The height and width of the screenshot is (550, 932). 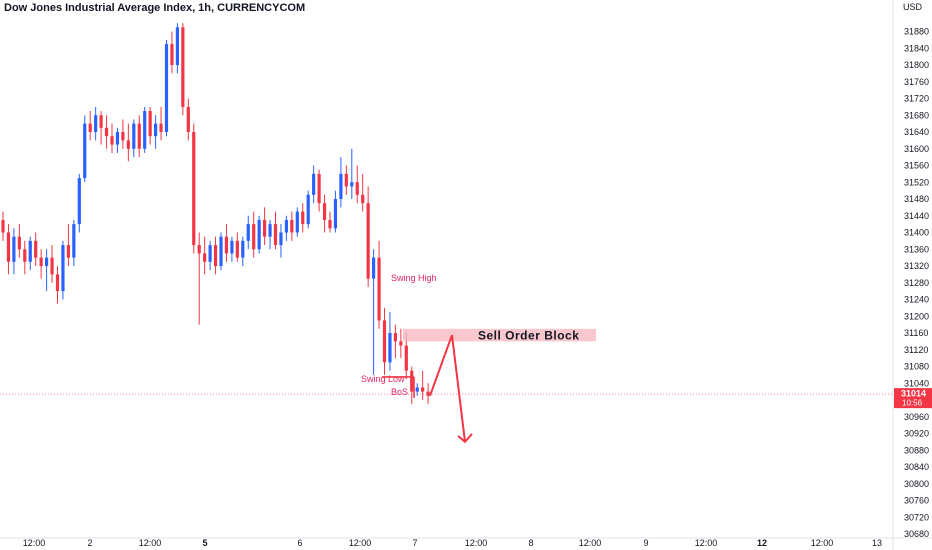 I want to click on y-tick-label: 31080, so click(x=916, y=367).